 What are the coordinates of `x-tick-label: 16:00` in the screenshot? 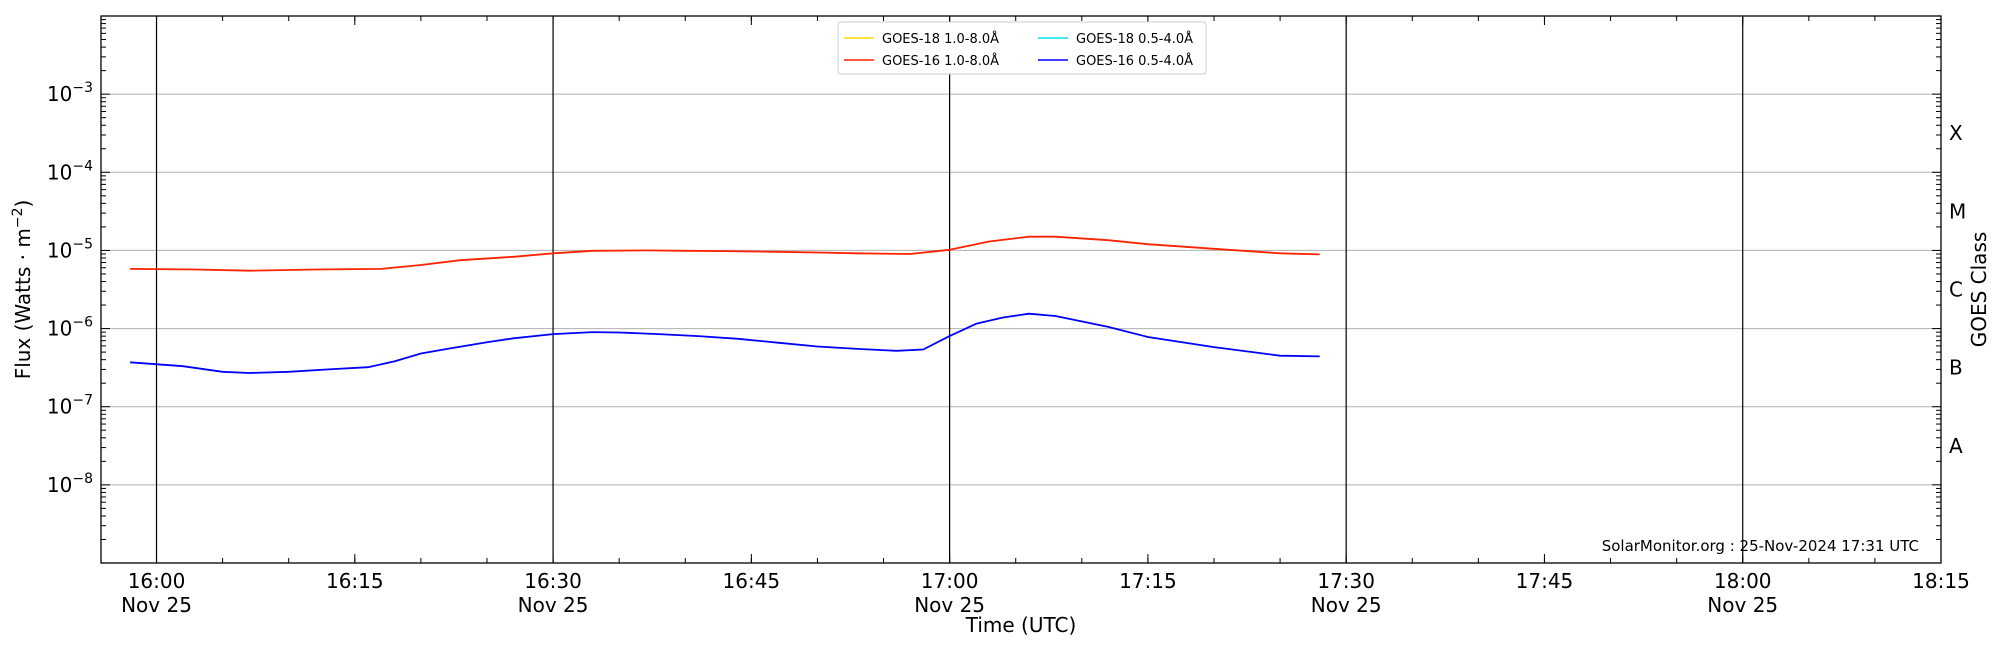 It's located at (157, 581).